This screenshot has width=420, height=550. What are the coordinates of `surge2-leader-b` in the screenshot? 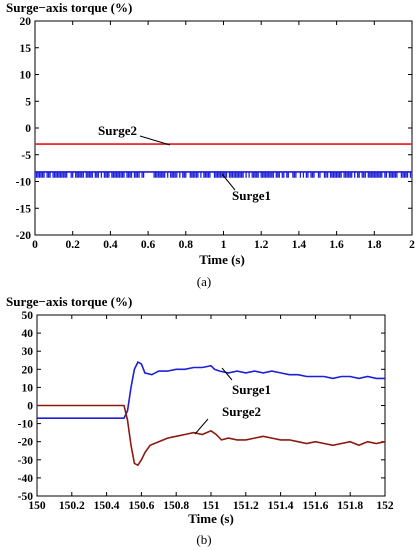 It's located at (201, 426).